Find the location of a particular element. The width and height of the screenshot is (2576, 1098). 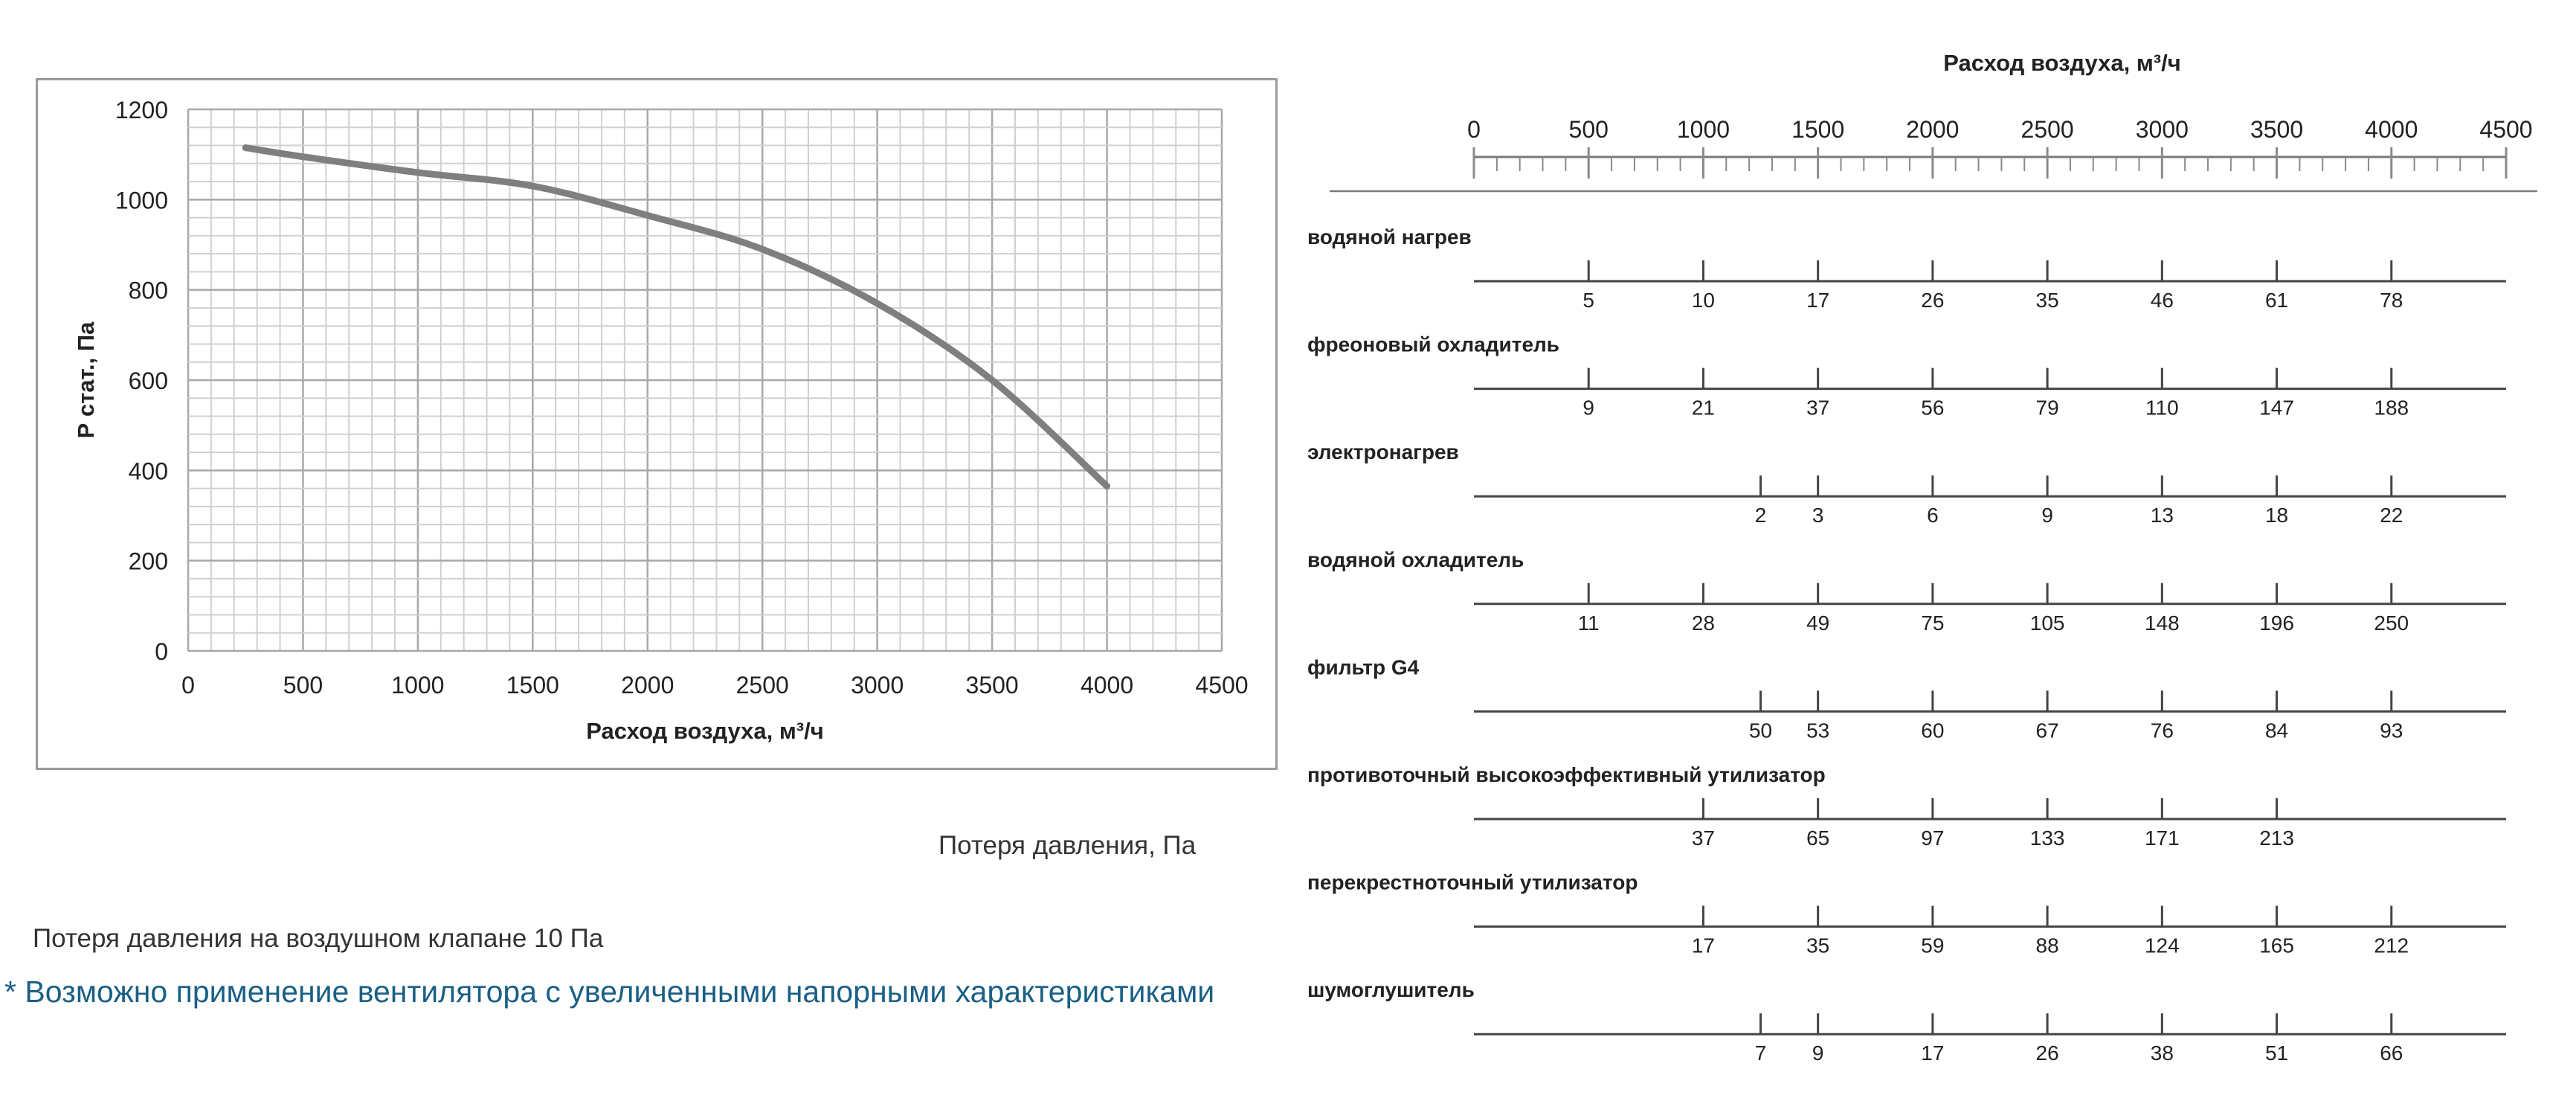

component-row-value: 49 is located at coordinates (1817, 623).